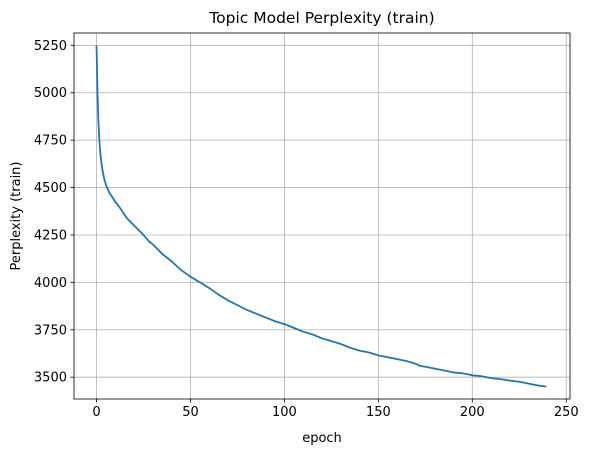  I want to click on x-tick-label: 250, so click(566, 412).